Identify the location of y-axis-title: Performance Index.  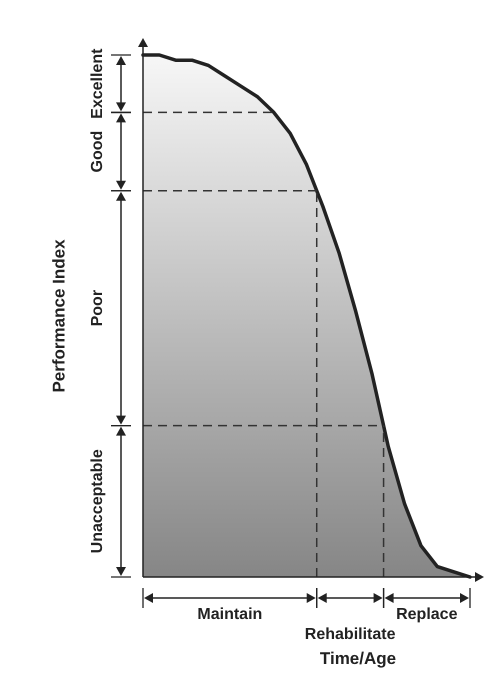
(58, 315).